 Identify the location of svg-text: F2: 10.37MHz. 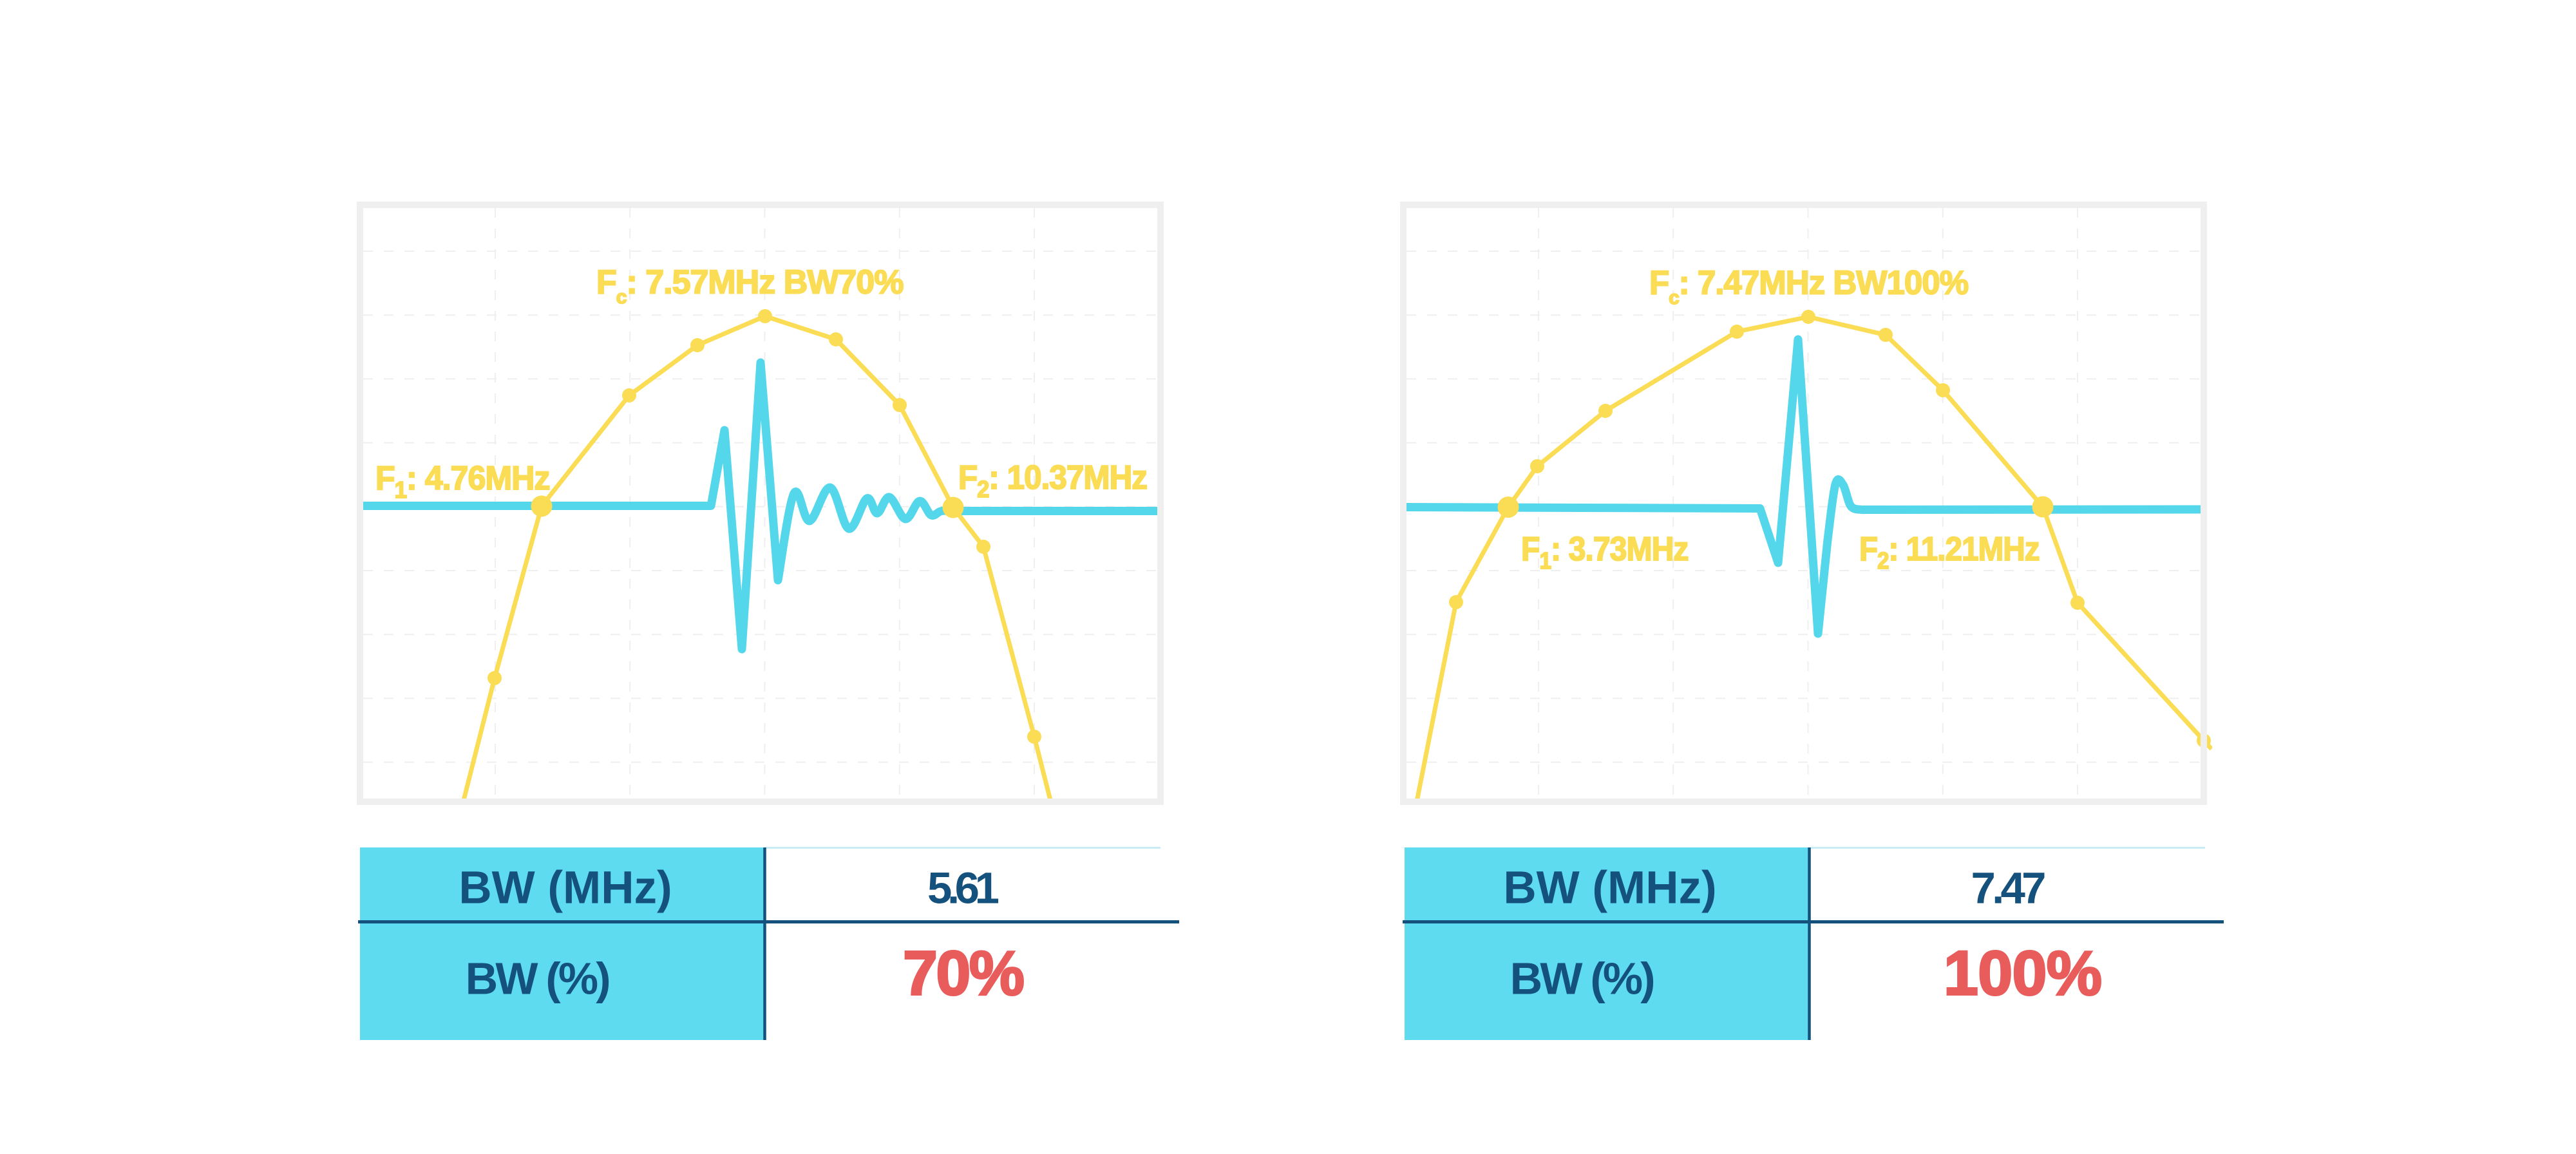
(1052, 480).